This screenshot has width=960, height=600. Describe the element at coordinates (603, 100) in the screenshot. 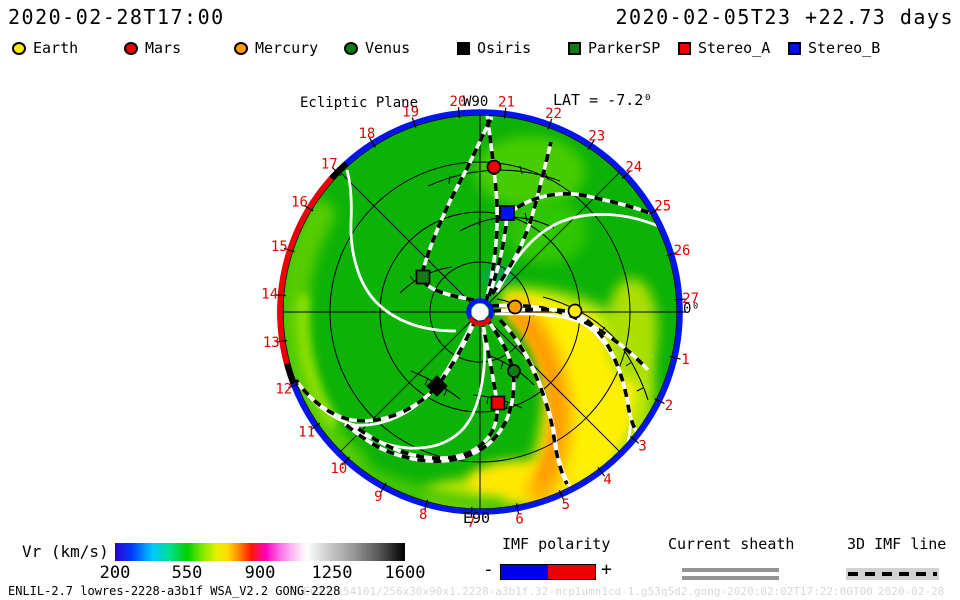

I see `latitude-label: LAT = -7.2⁰` at that location.